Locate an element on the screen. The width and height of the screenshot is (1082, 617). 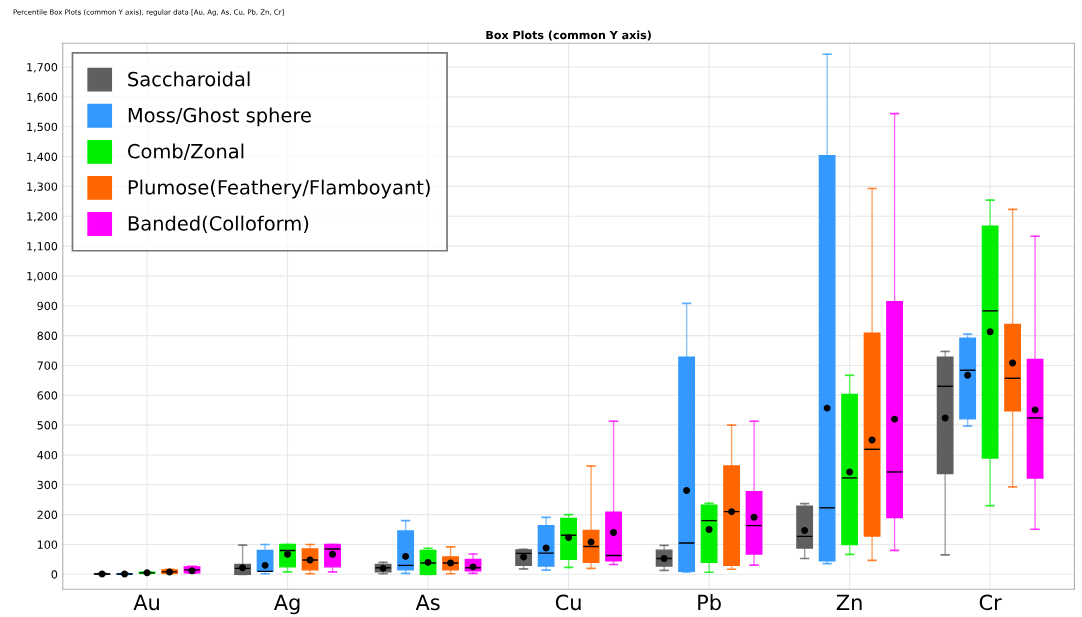
x-tick-label: Cu is located at coordinates (568, 602).